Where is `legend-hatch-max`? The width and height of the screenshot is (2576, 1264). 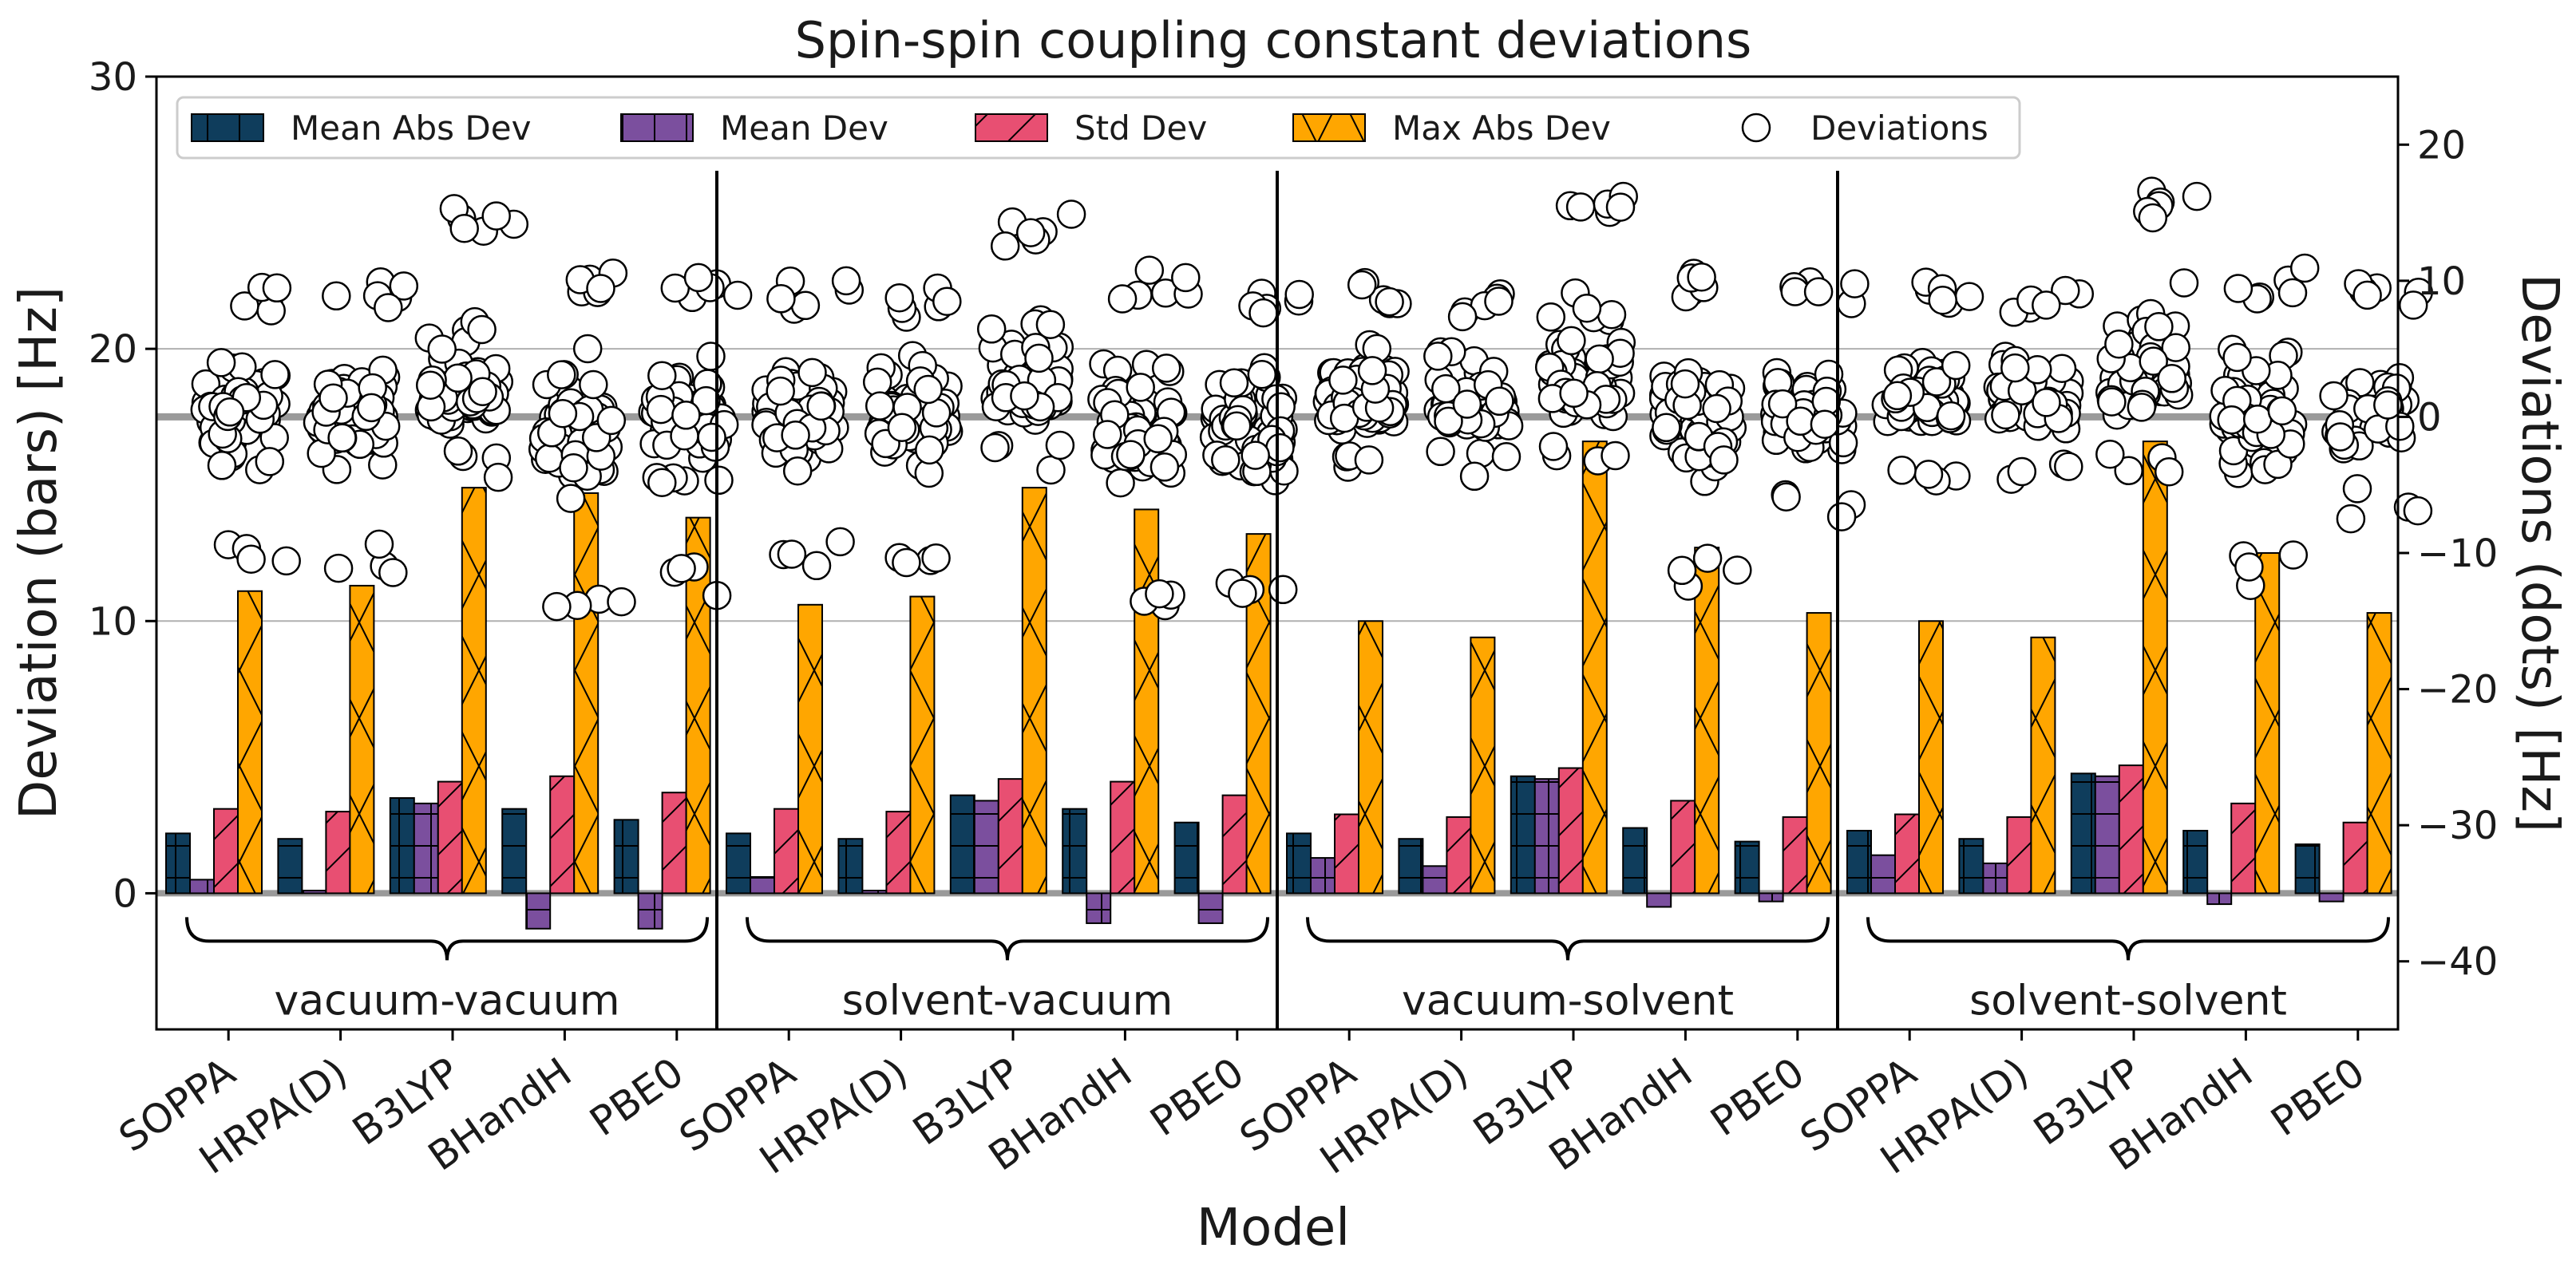
legend-hatch-max is located at coordinates (1329, 128).